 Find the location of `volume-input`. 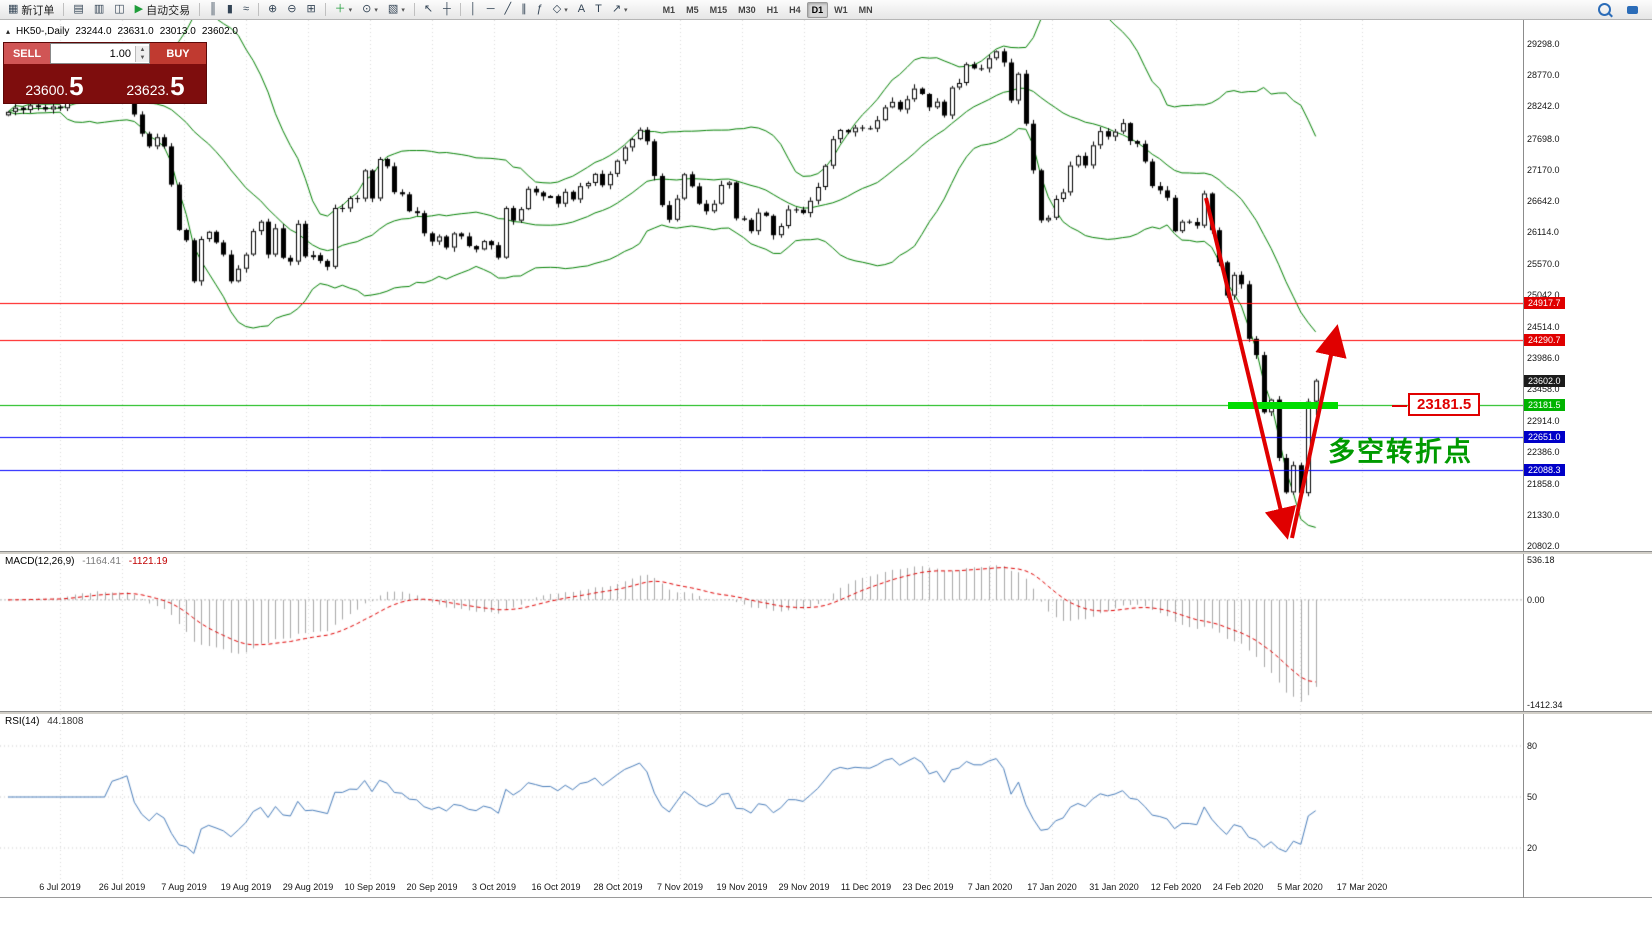

volume-input is located at coordinates (93, 53).